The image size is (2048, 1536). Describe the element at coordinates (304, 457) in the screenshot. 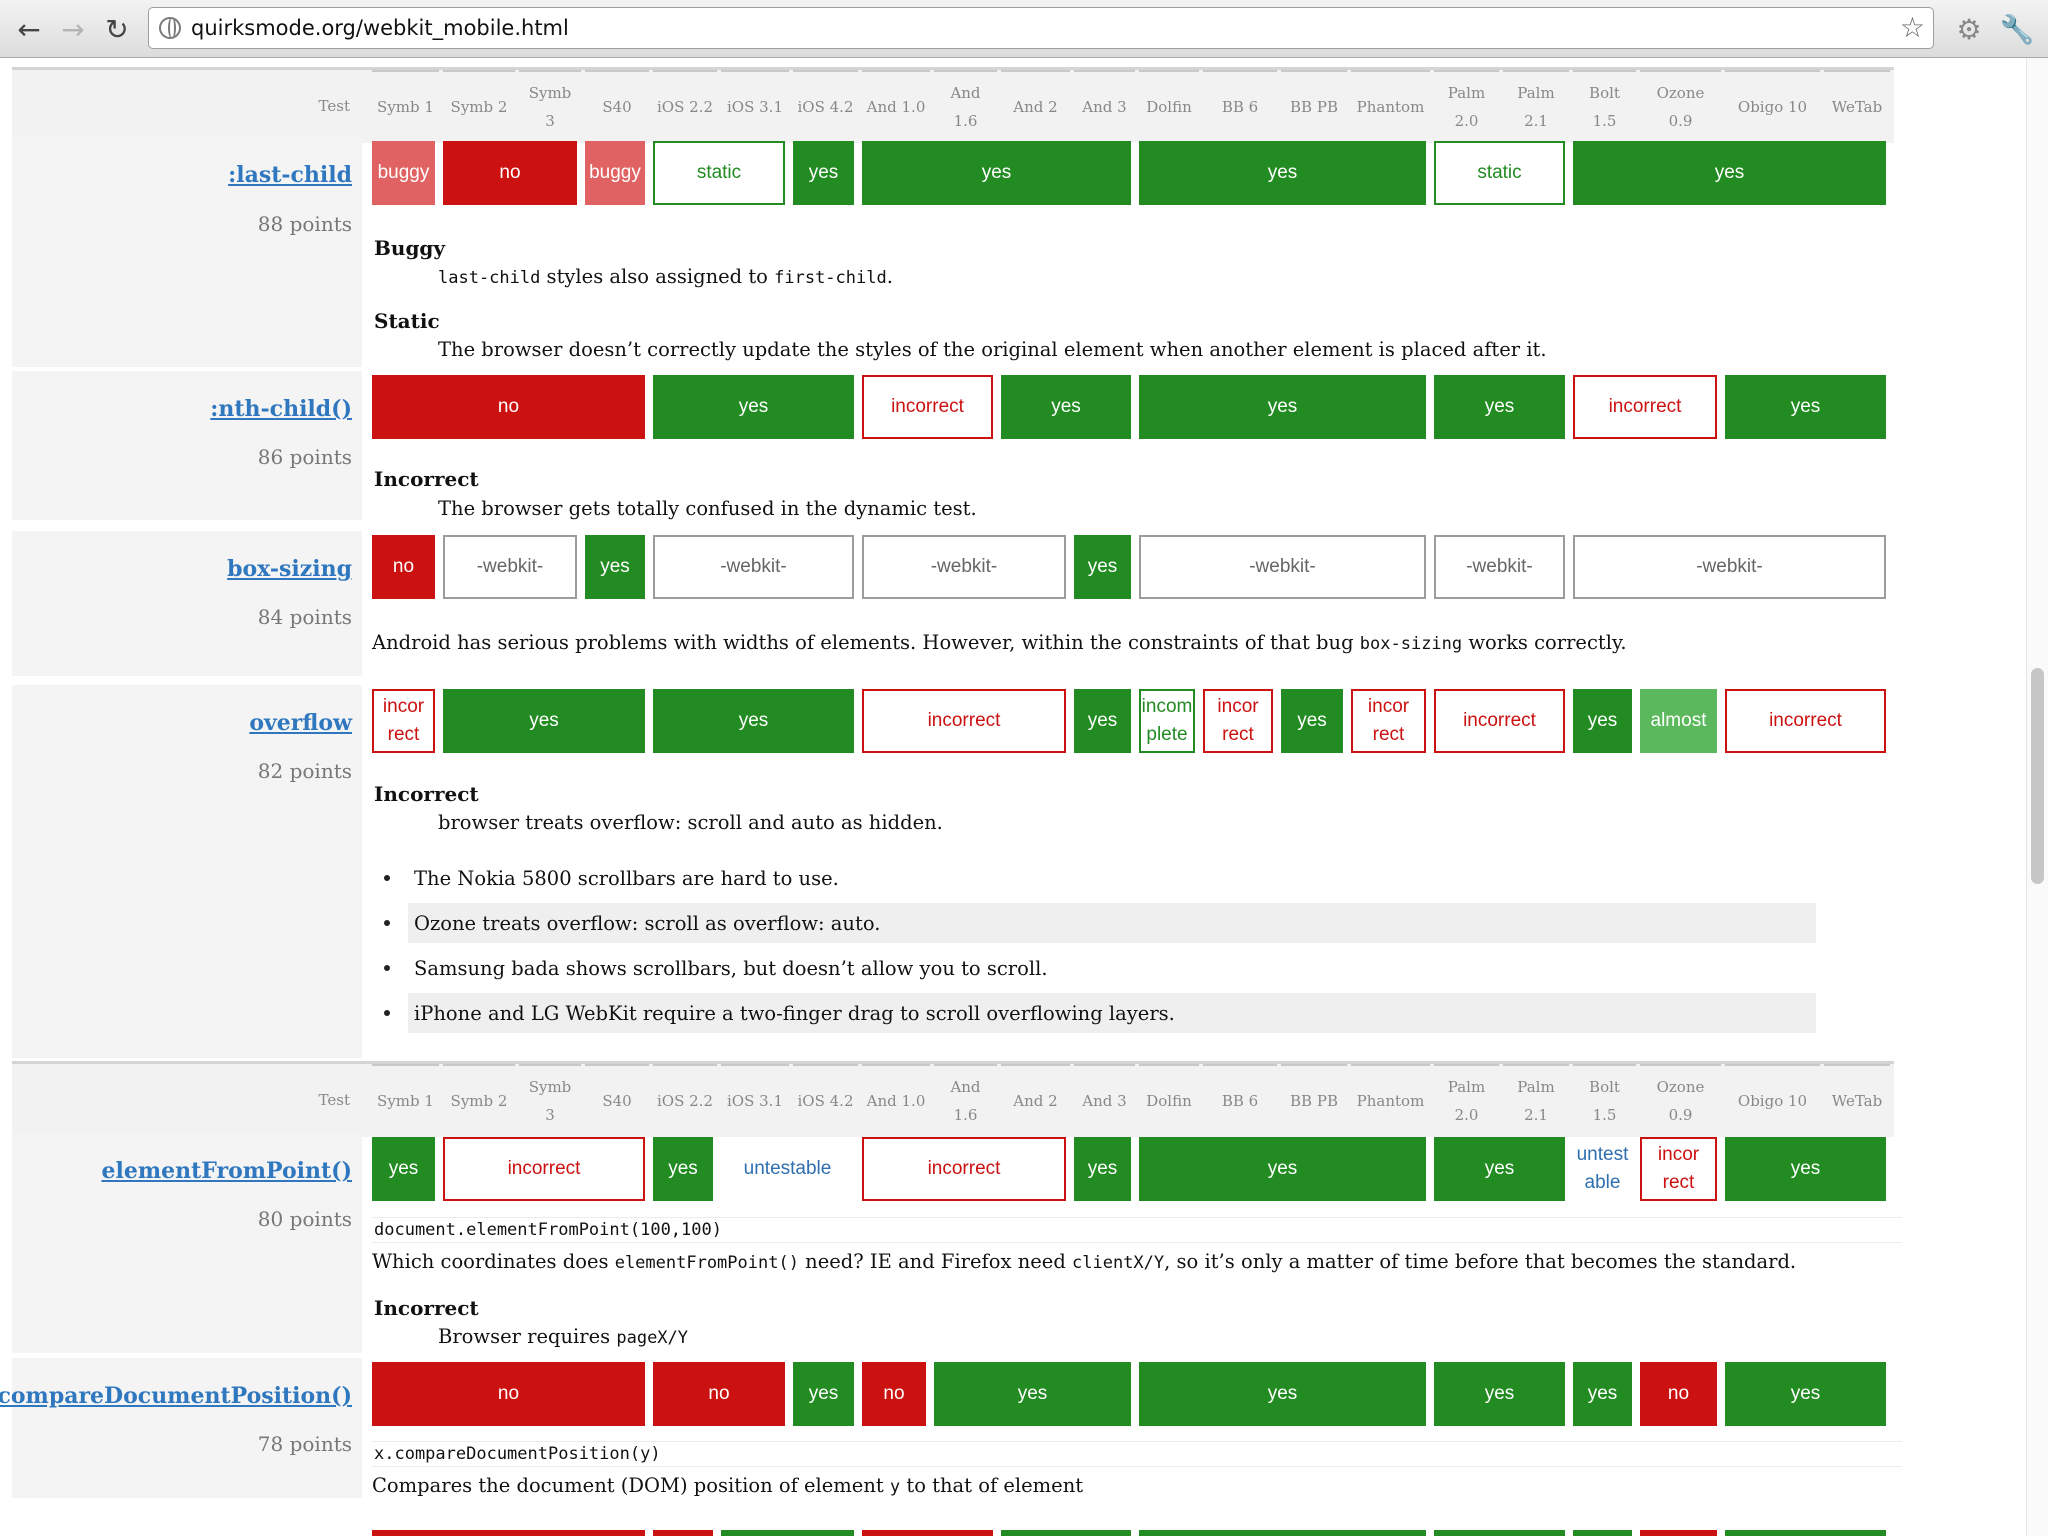

I see `test-points: 86 points` at that location.